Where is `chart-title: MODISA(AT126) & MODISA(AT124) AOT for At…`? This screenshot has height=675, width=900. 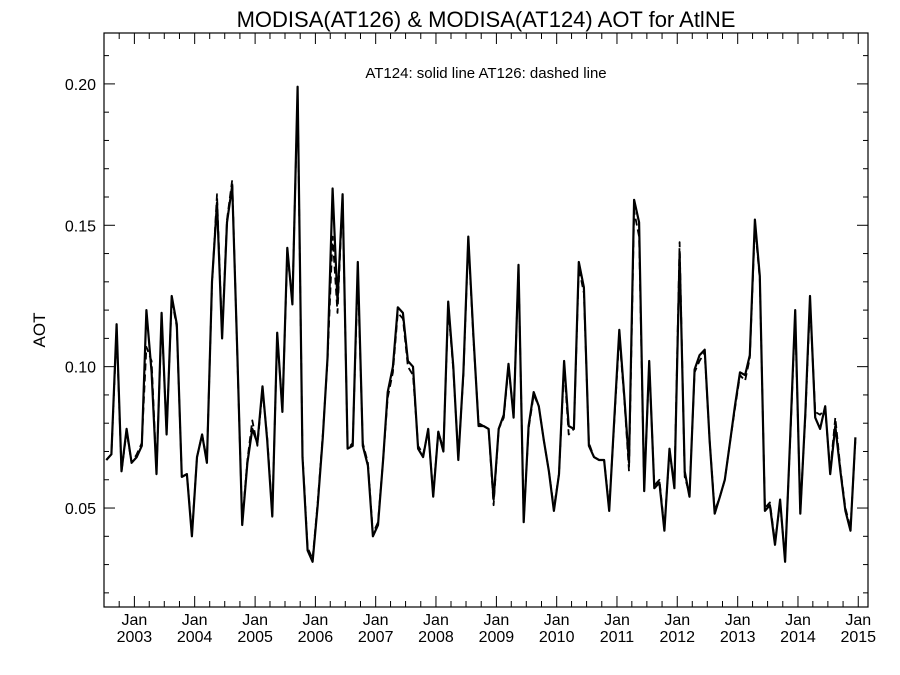
chart-title: MODISA(AT126) & MODISA(AT124) AOT for At… is located at coordinates (486, 19).